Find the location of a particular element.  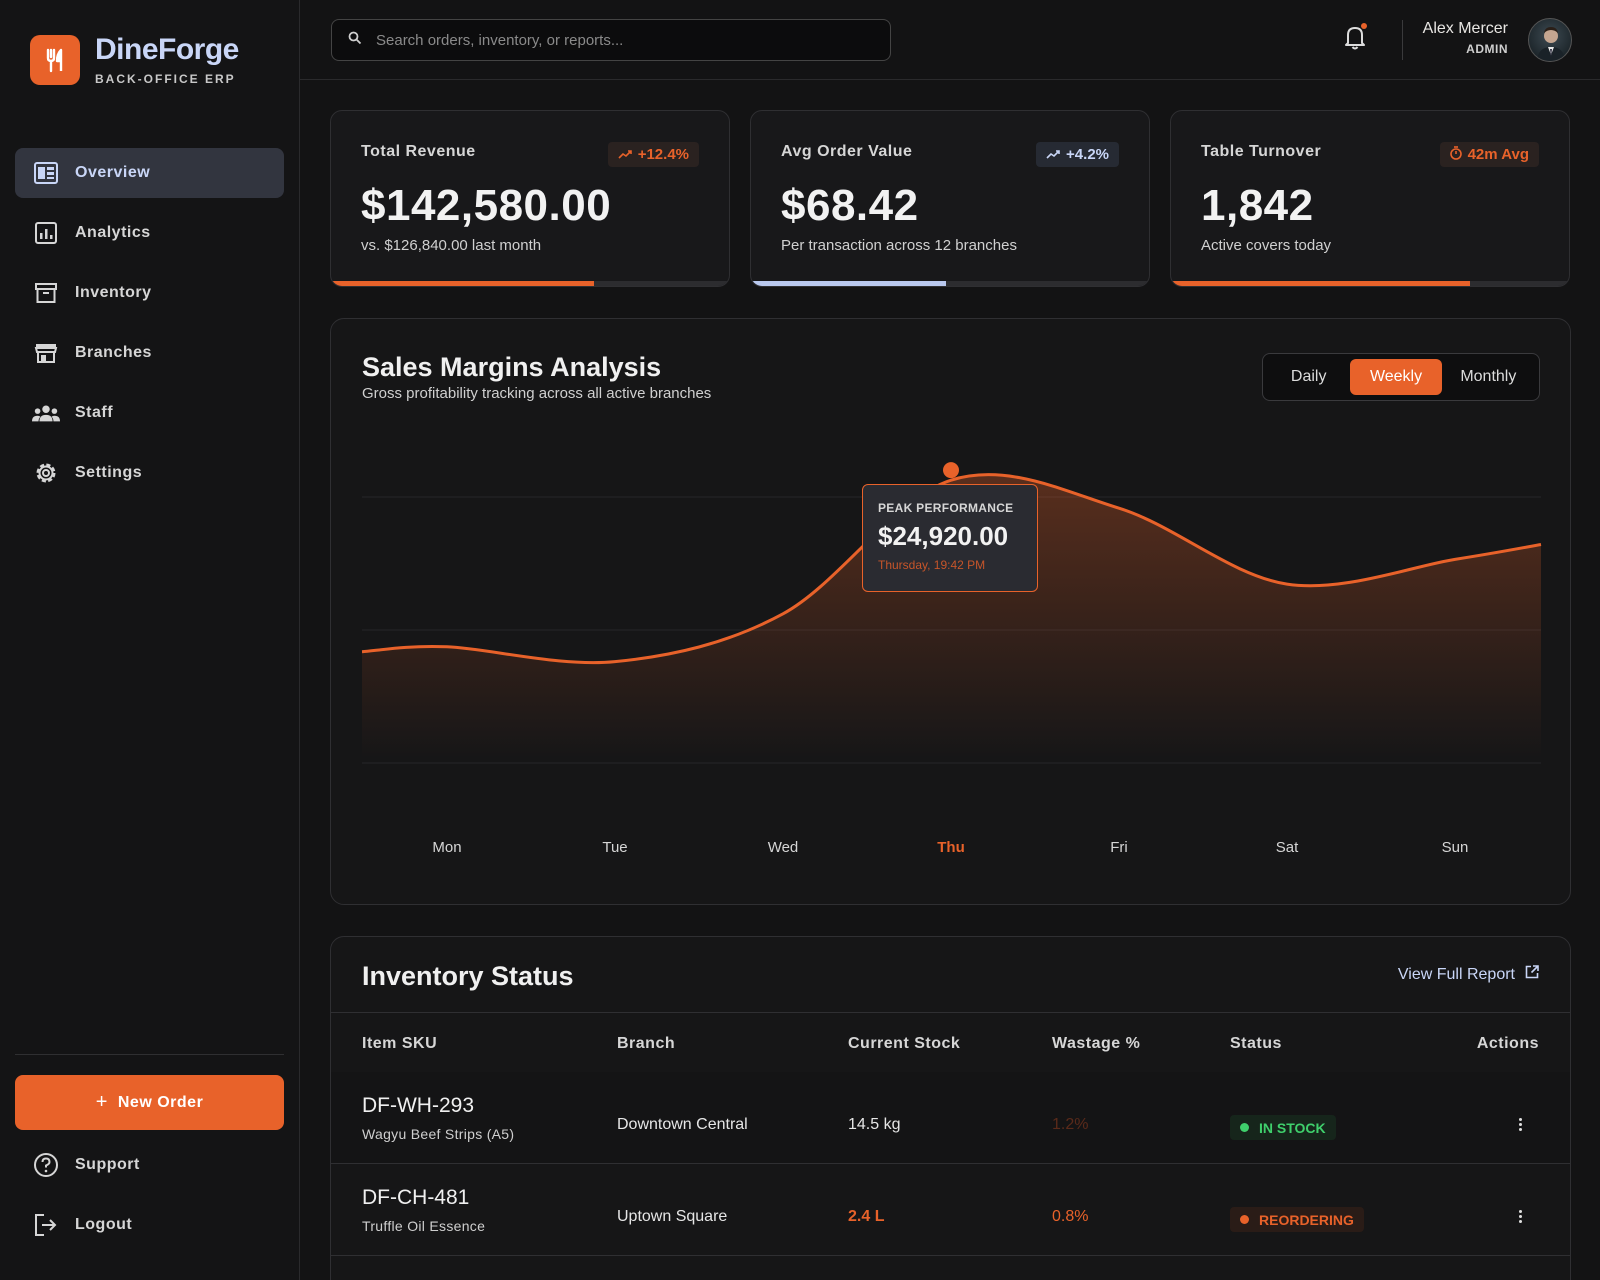

sidebar-item-label: Analytics is located at coordinates (113, 232).